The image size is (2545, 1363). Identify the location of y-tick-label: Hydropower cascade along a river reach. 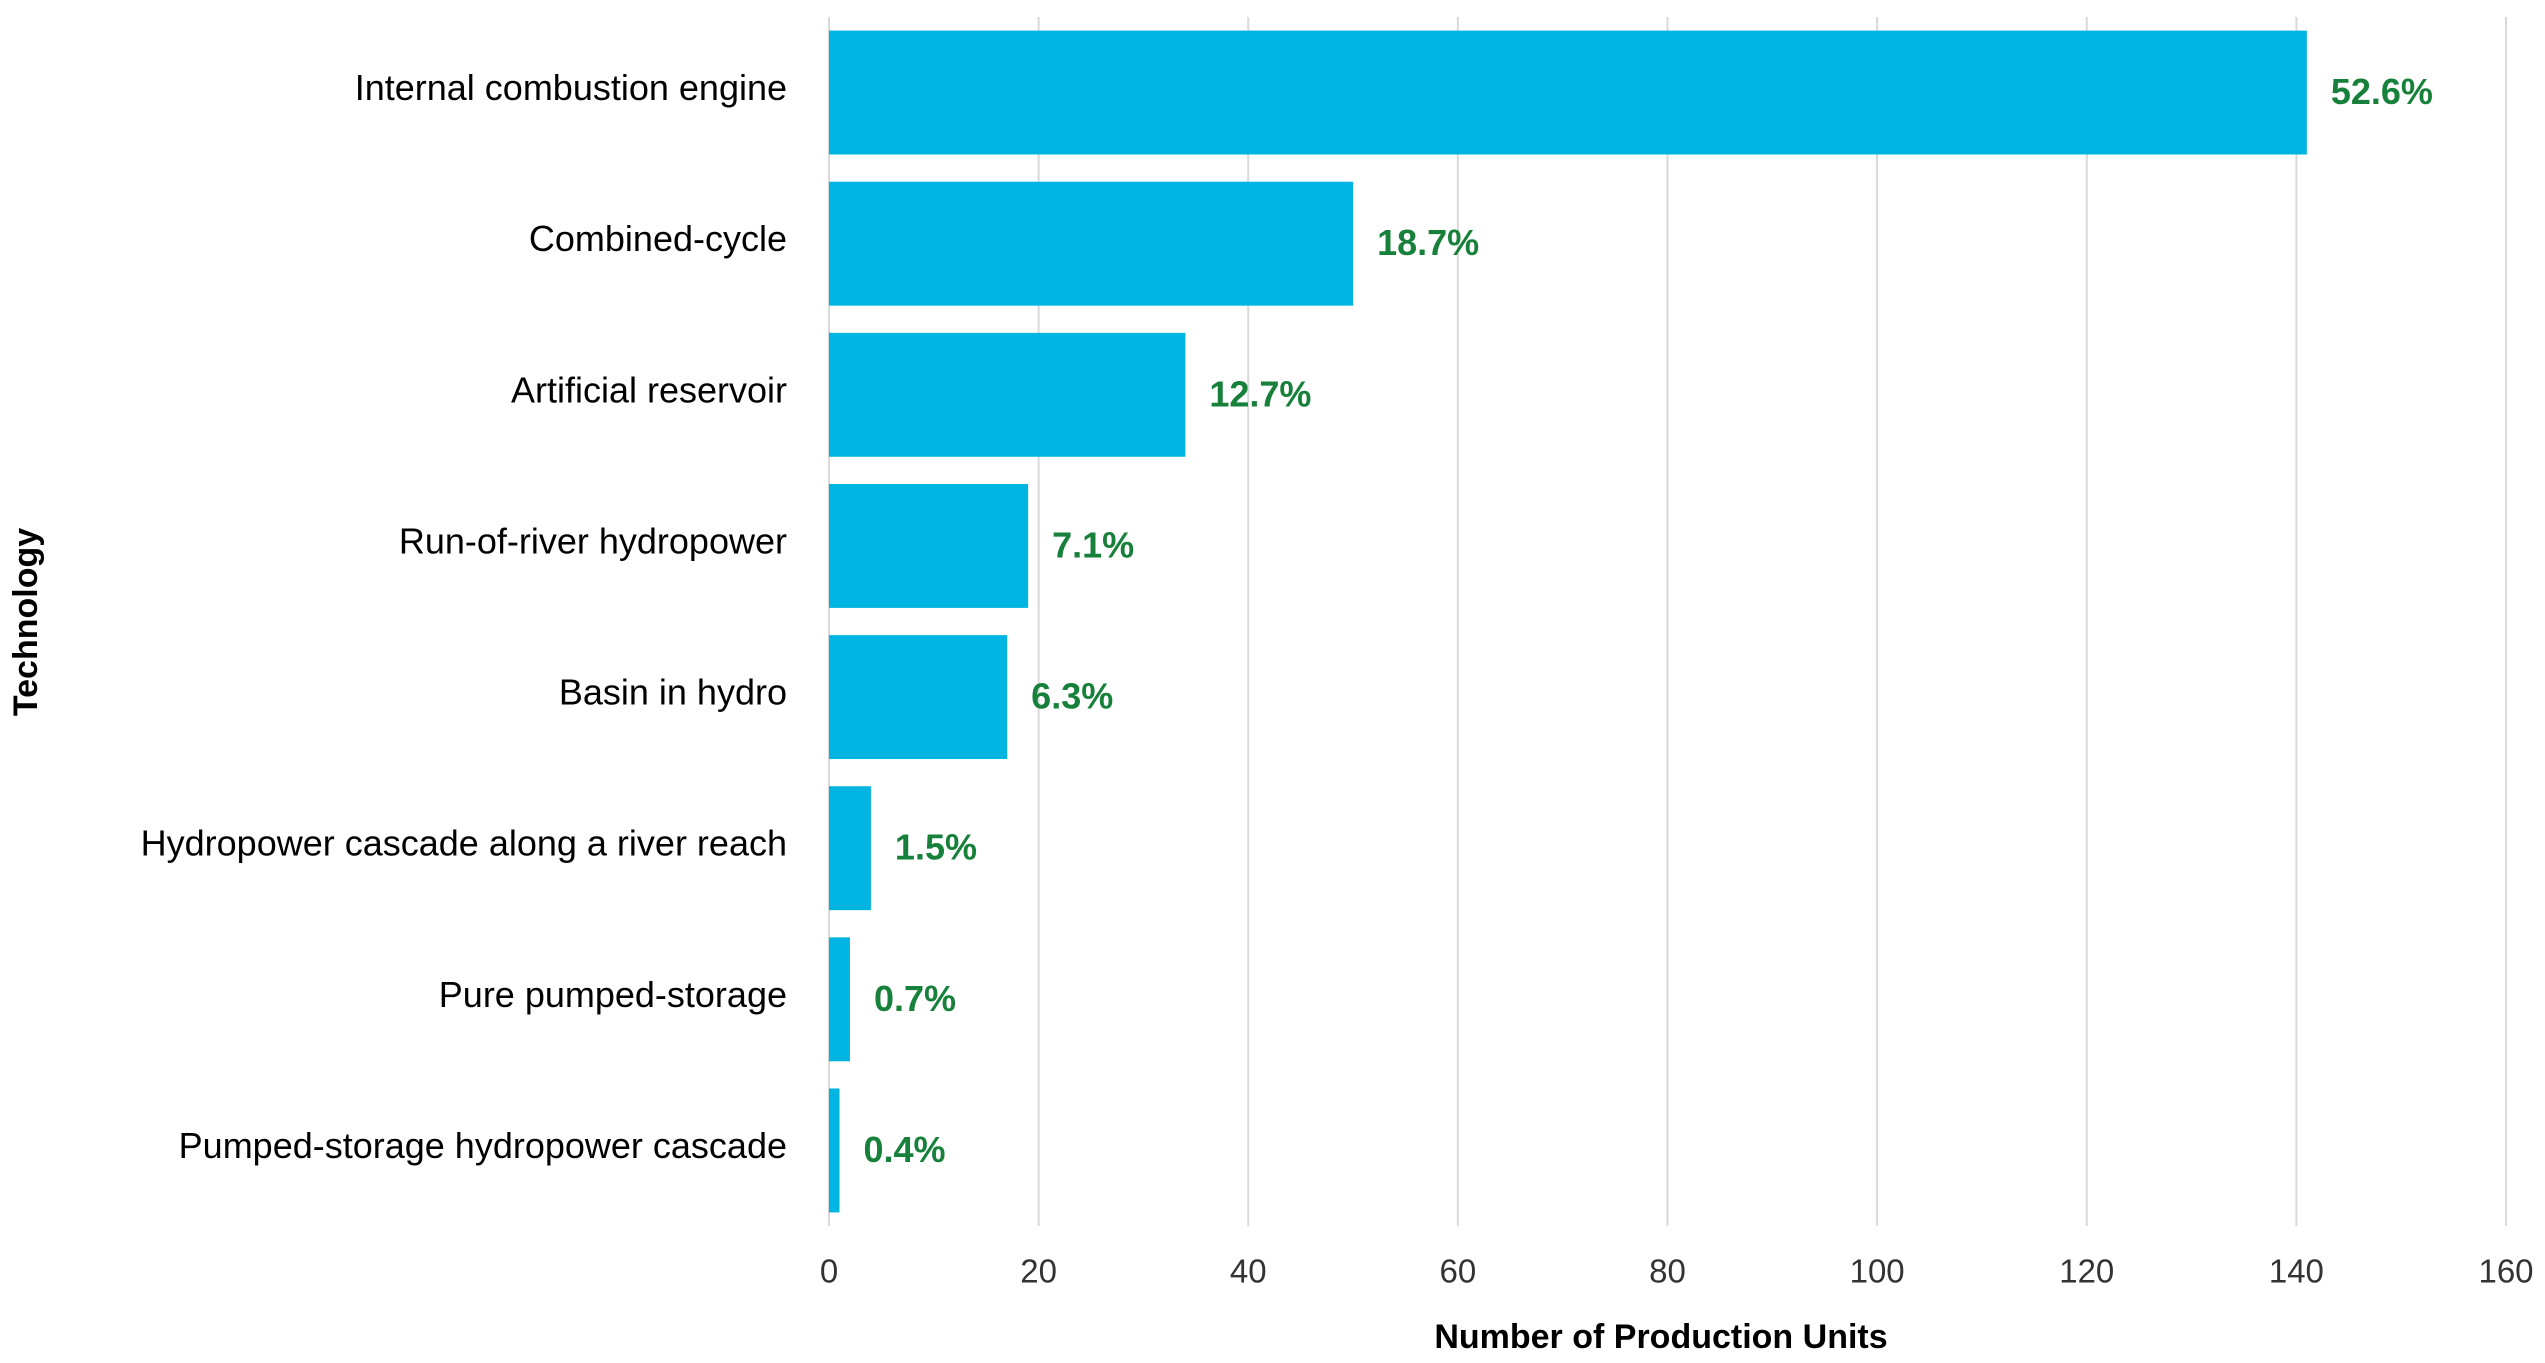
(464, 843).